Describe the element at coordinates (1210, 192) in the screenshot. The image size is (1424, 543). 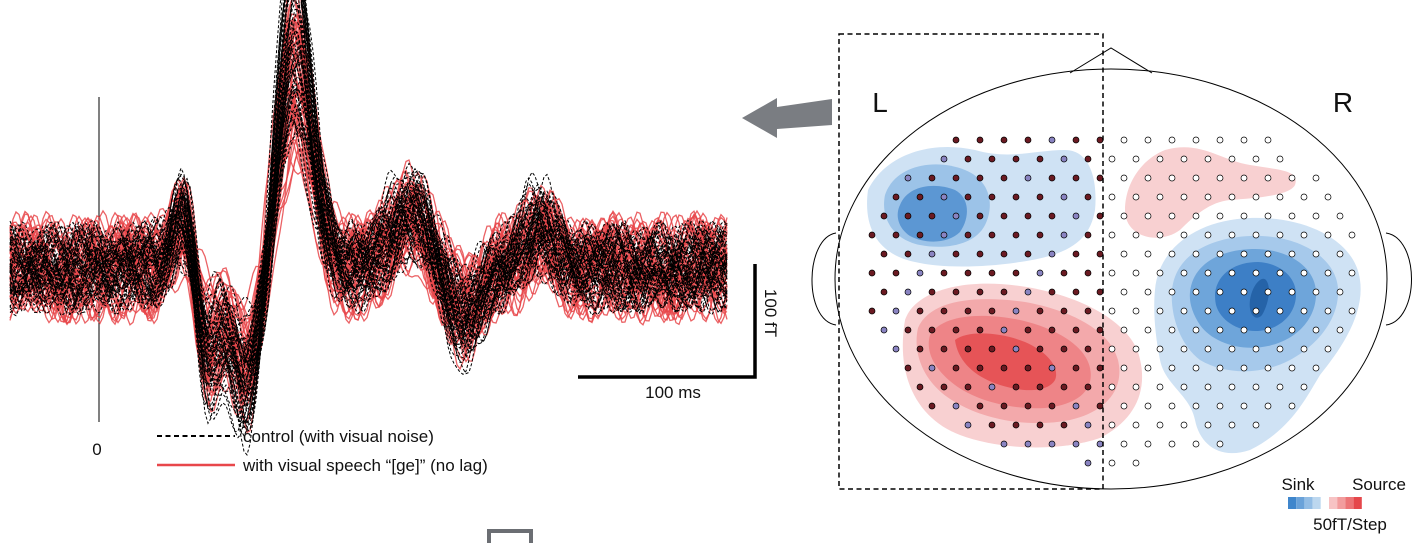
I see `source-region-right` at that location.